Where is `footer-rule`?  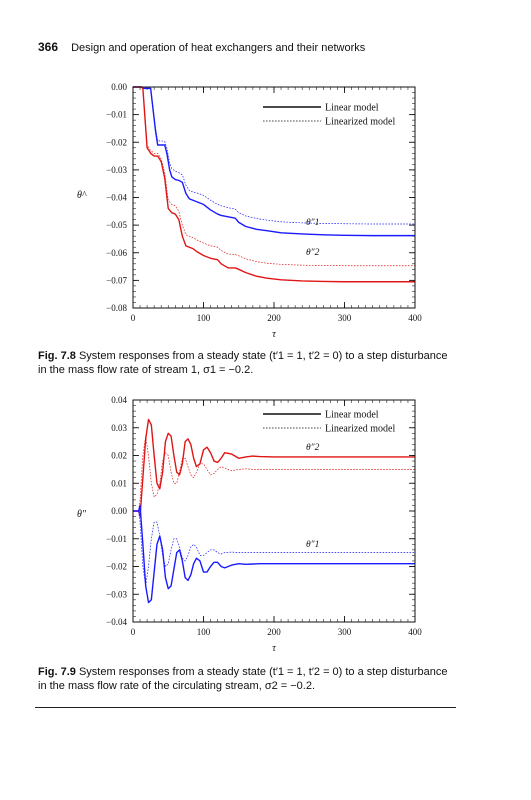 footer-rule is located at coordinates (245, 707).